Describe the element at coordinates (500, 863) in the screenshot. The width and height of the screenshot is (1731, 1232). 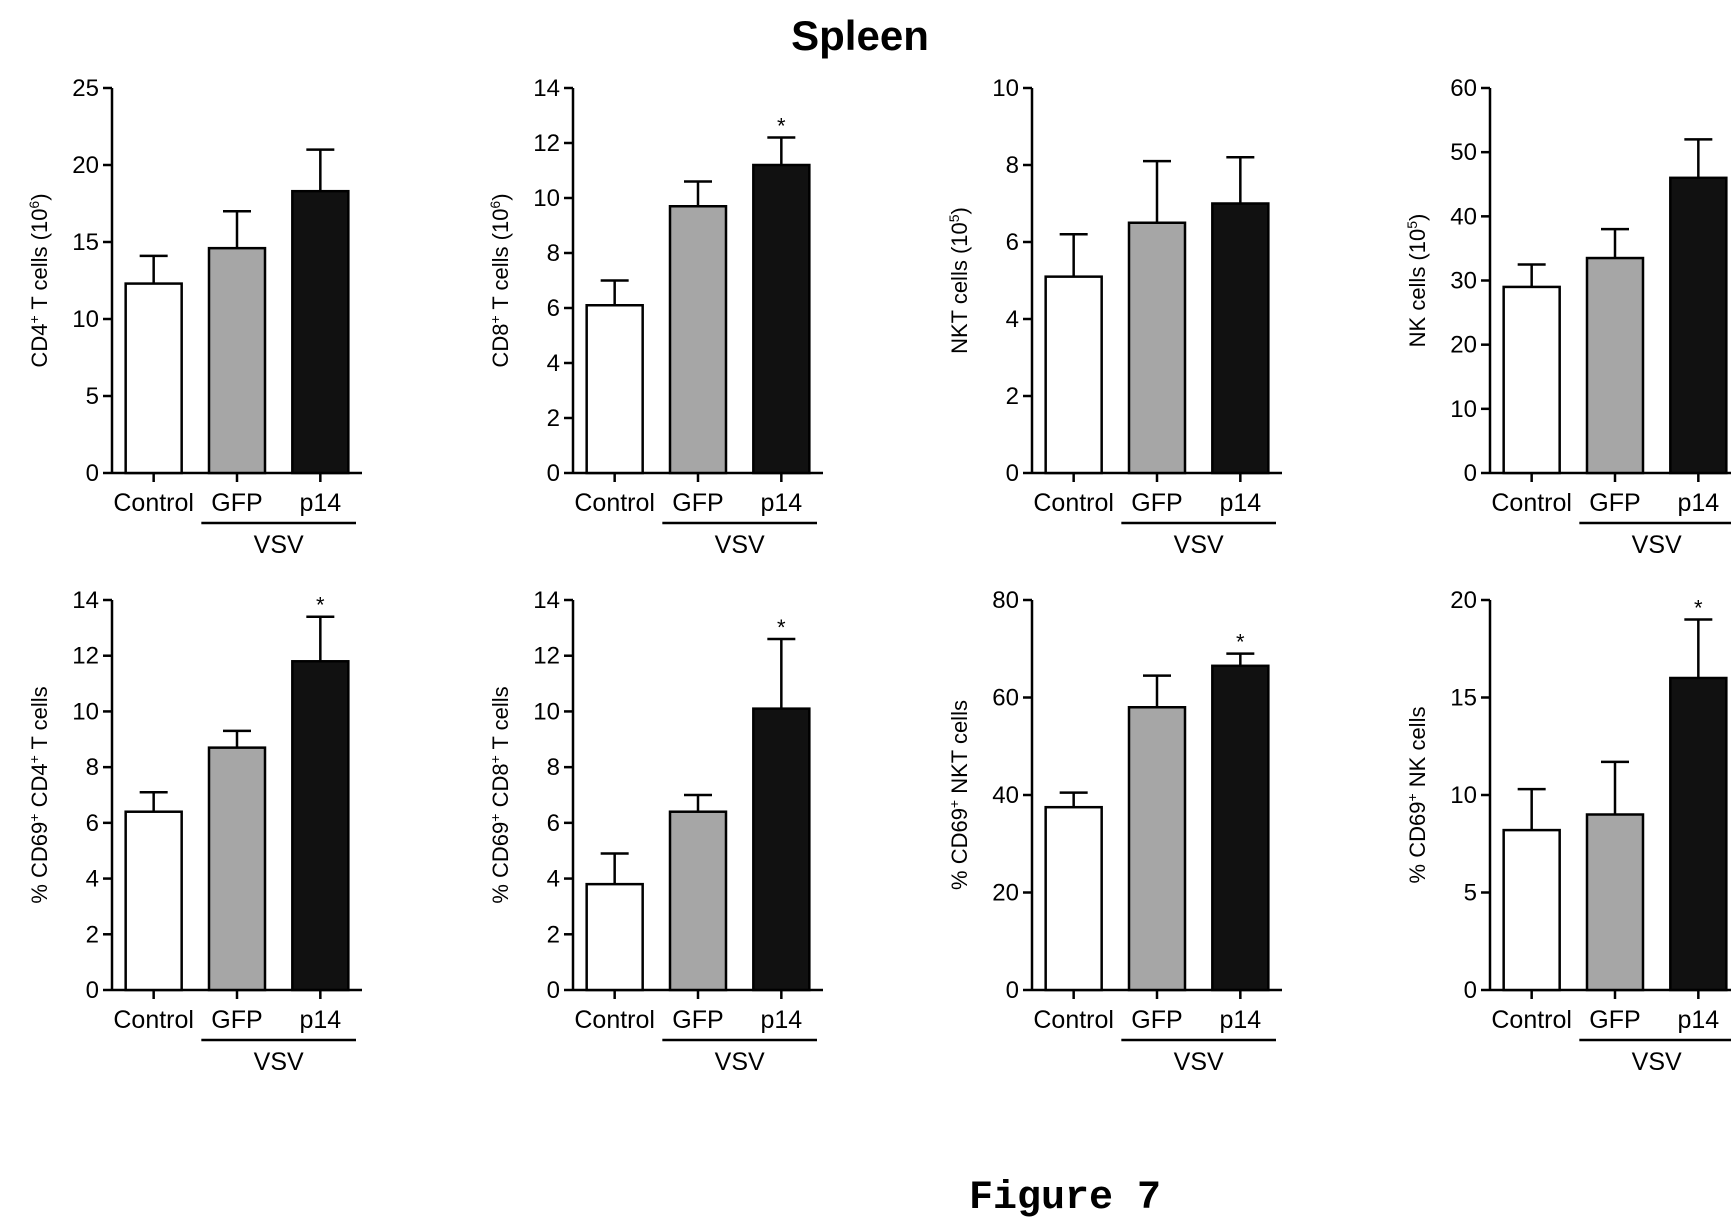
I see `y-axis-label-part: % CD69` at that location.